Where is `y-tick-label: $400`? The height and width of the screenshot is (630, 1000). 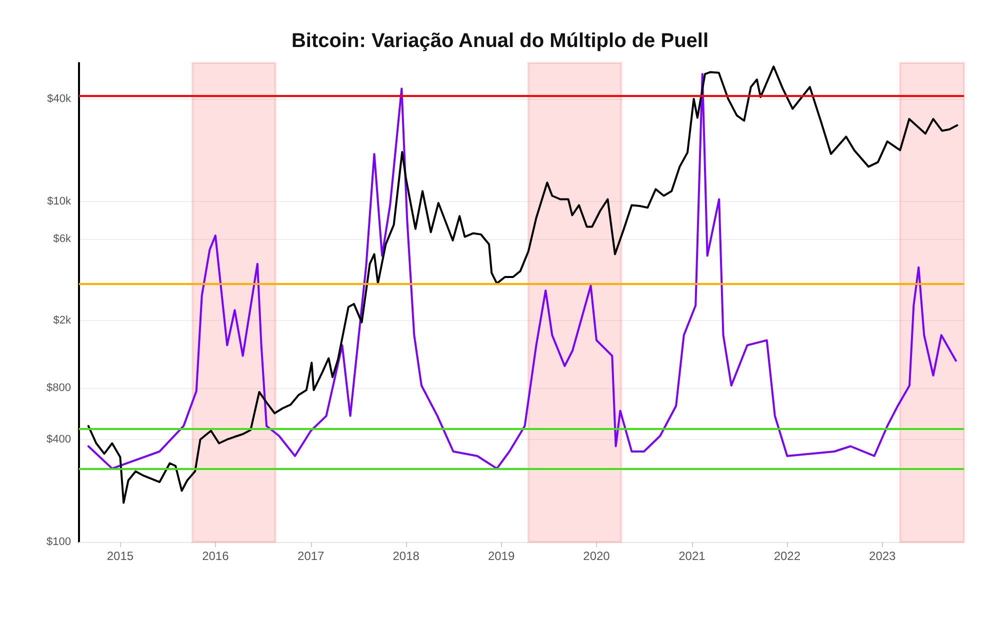
y-tick-label: $400 is located at coordinates (58, 439).